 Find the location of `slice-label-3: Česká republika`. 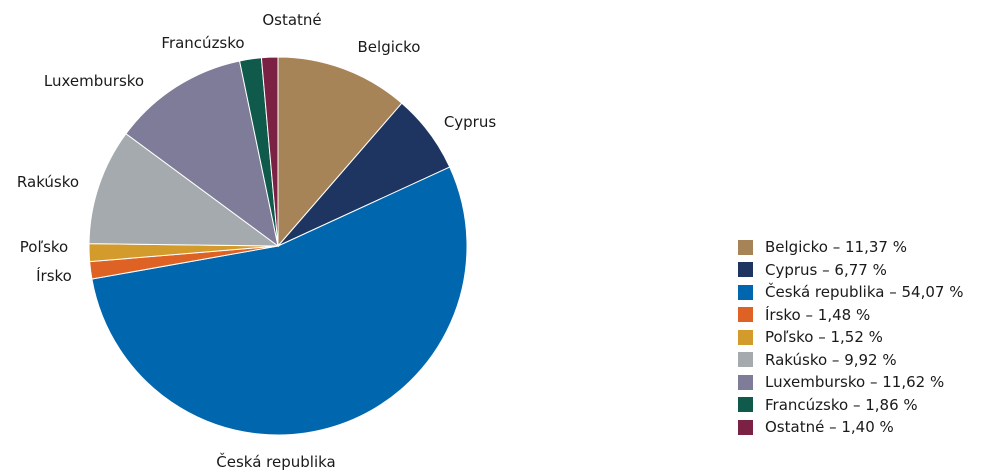

slice-label-3: Česká republika is located at coordinates (275, 461).